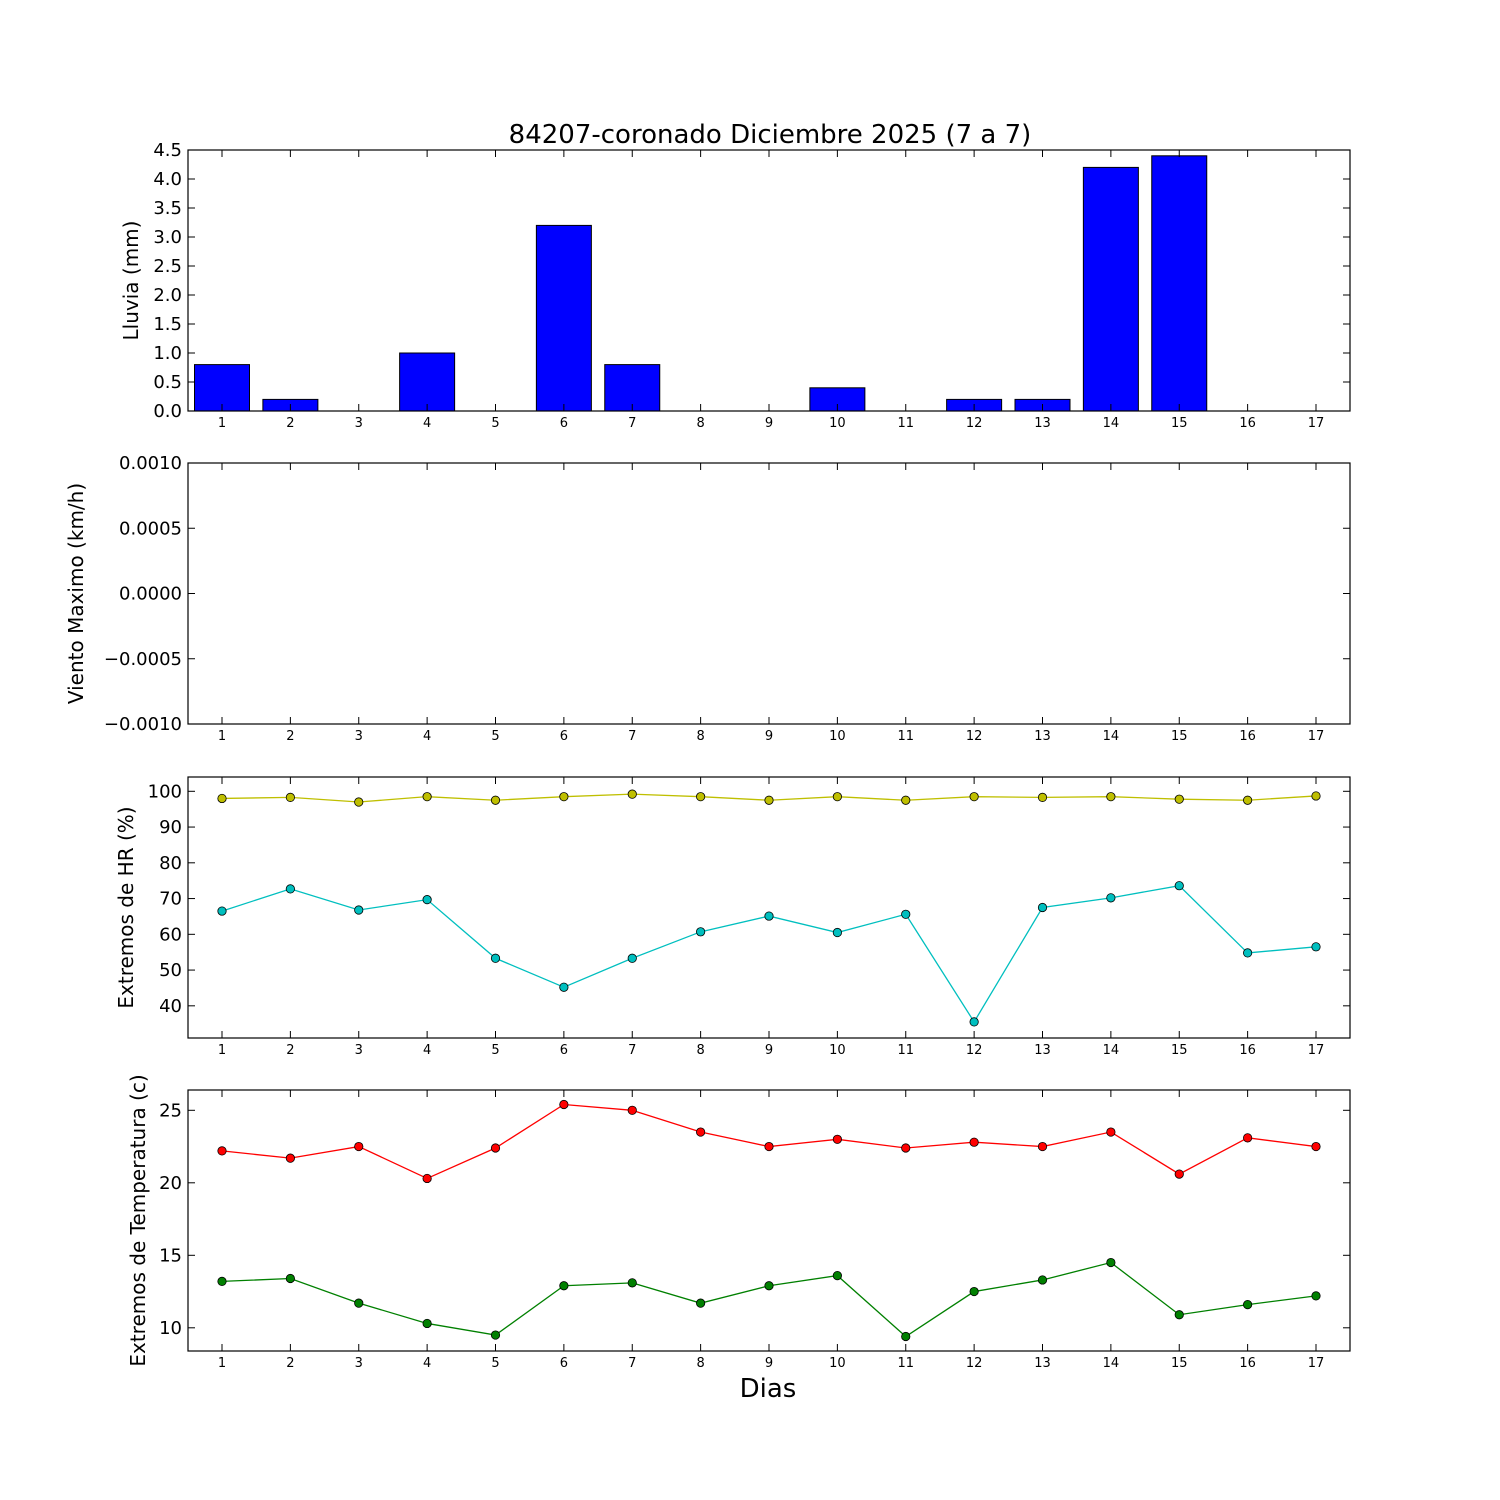  I want to click on viento-ytick-label: 0.0000, so click(150, 594).